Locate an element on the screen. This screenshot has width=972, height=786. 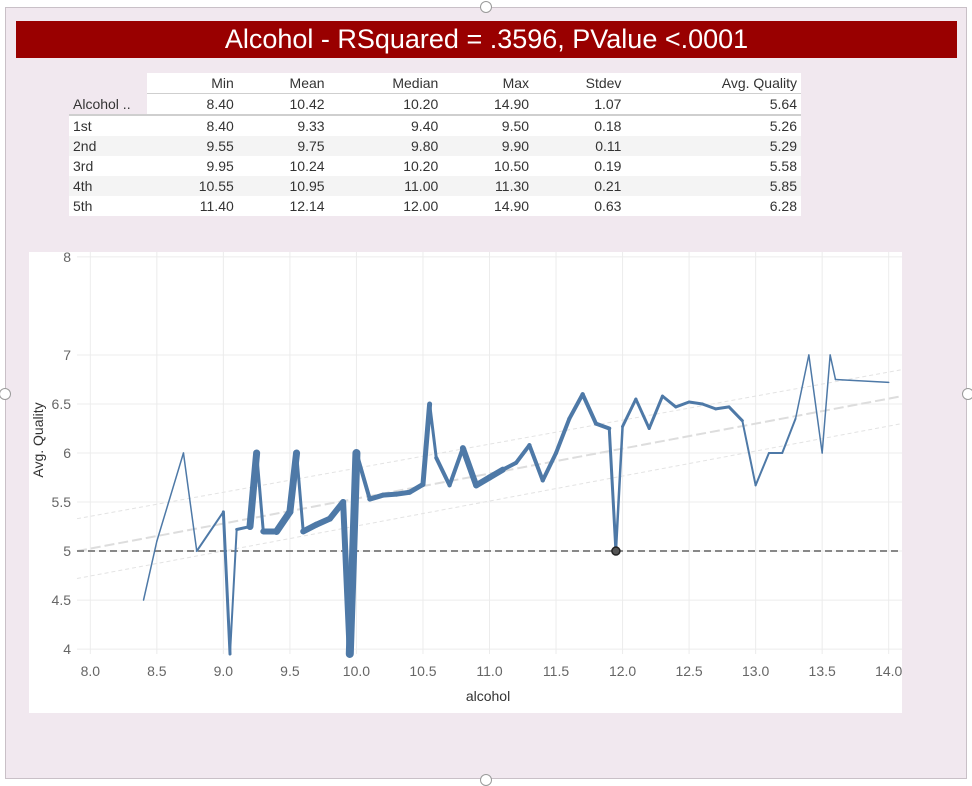
row-header-label: Alcohol .. is located at coordinates (108, 104).